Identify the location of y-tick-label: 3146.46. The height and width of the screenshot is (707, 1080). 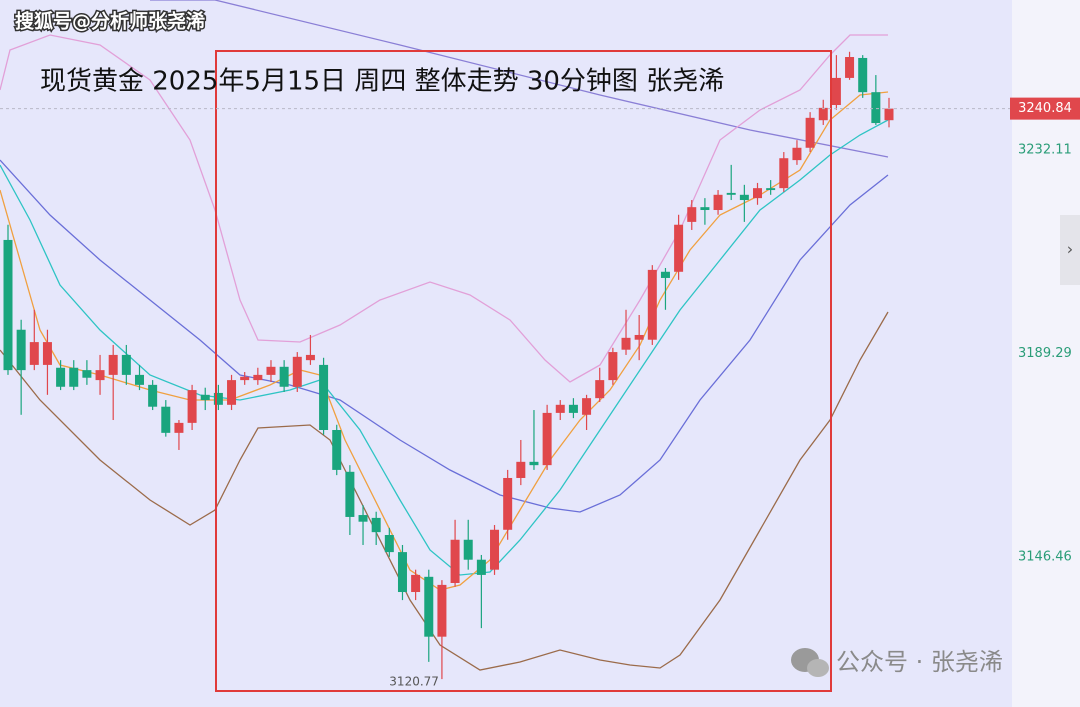
(1045, 557).